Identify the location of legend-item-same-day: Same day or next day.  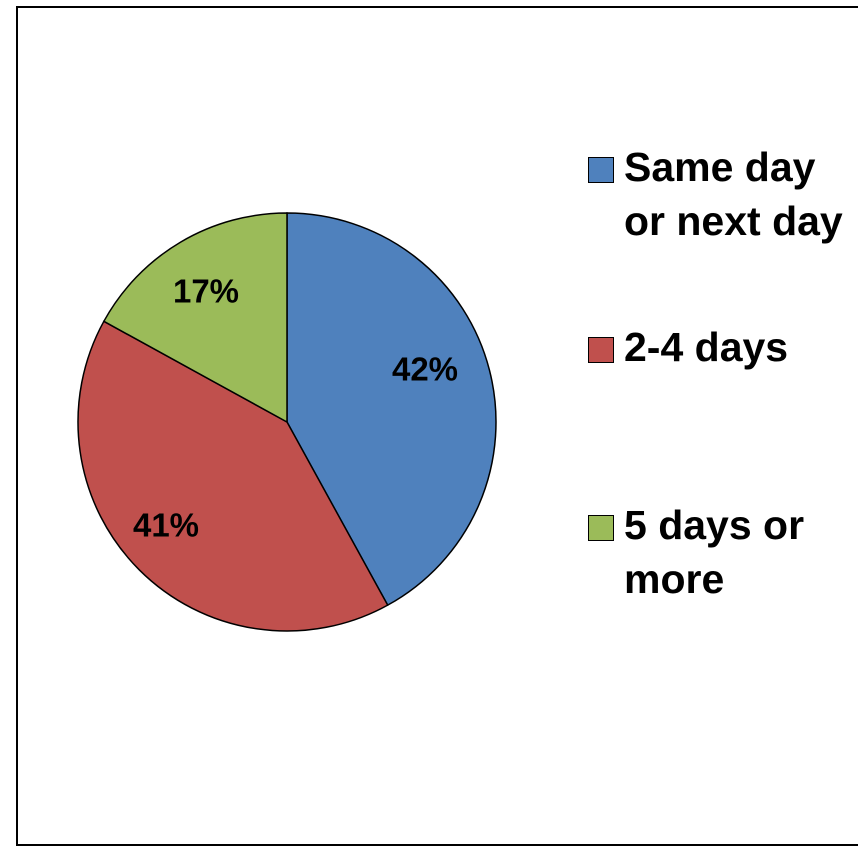
(720, 194).